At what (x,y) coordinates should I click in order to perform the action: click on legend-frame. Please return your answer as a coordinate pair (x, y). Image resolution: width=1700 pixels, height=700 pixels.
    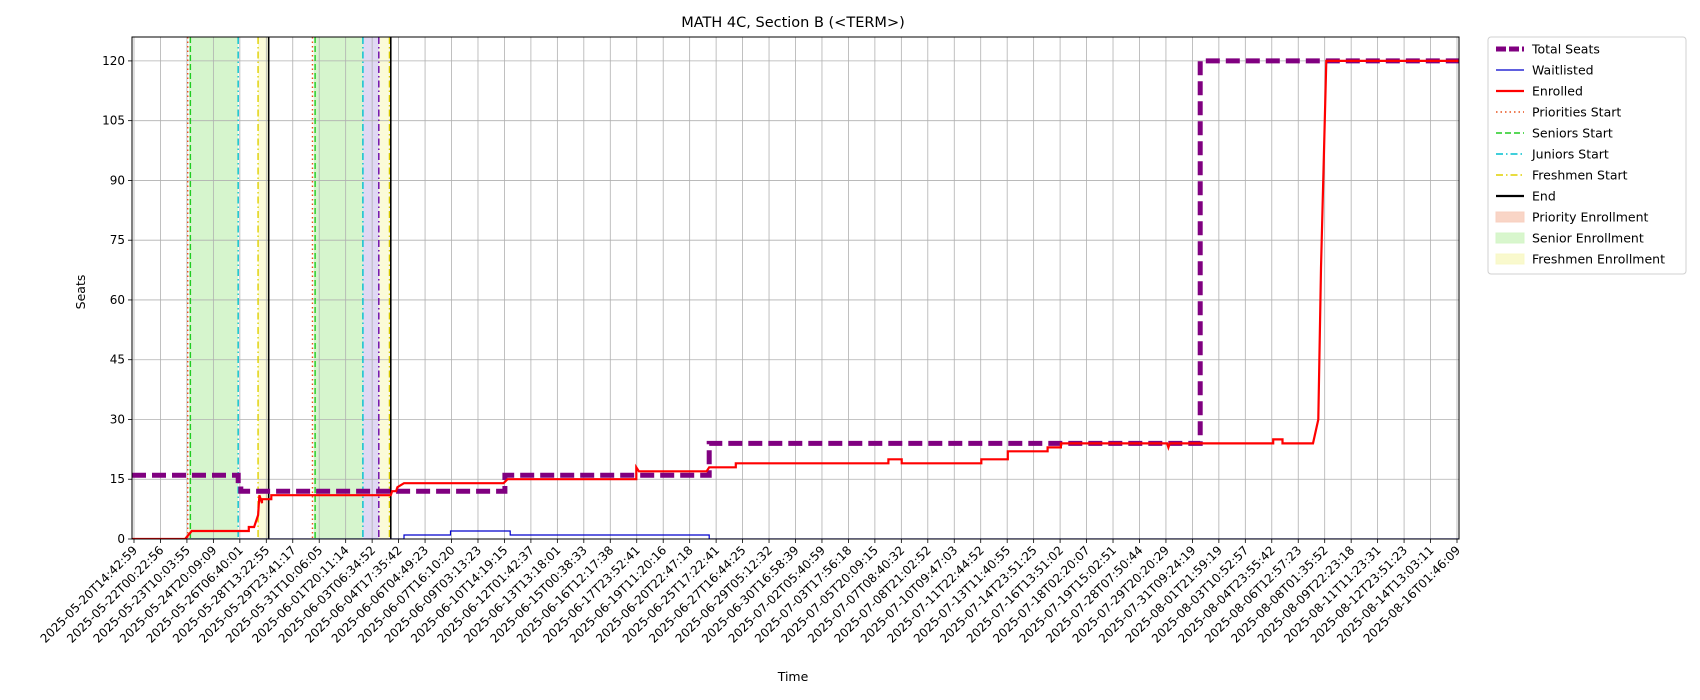
    Looking at the image, I should click on (1587, 155).